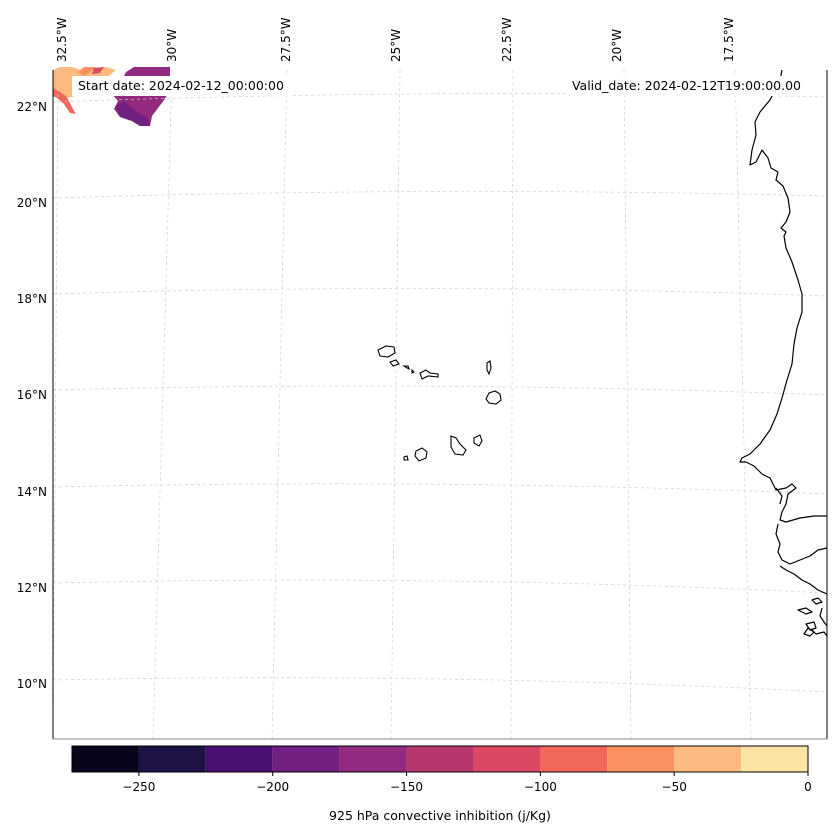 This screenshot has width=837, height=836. Describe the element at coordinates (819, 622) in the screenshot. I see `coast-guinea-south` at that location.